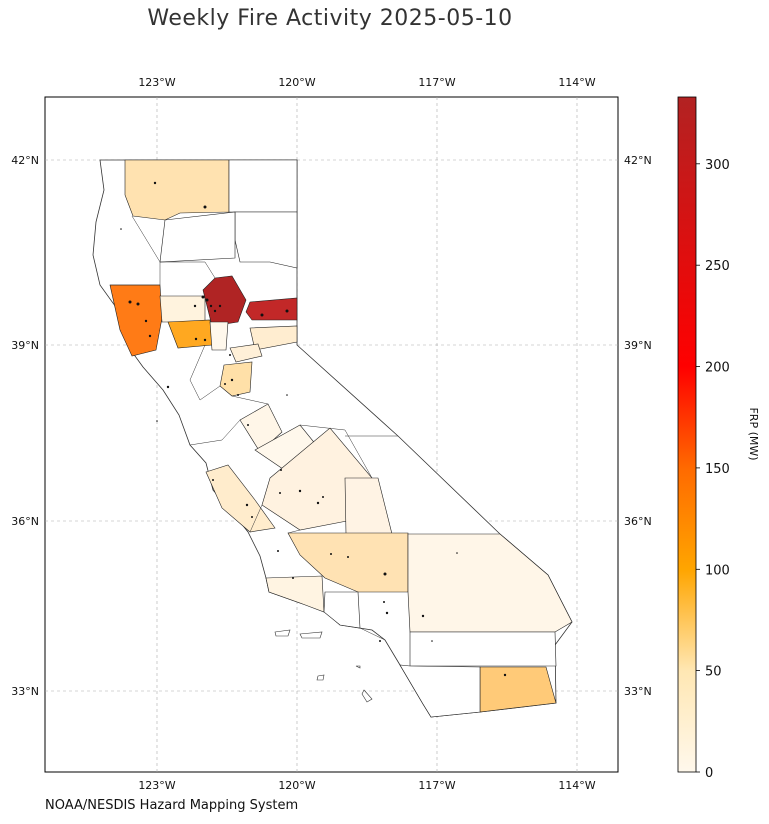 This screenshot has height=824, width=769. Describe the element at coordinates (266, 240) in the screenshot. I see `county-lassen` at that location.